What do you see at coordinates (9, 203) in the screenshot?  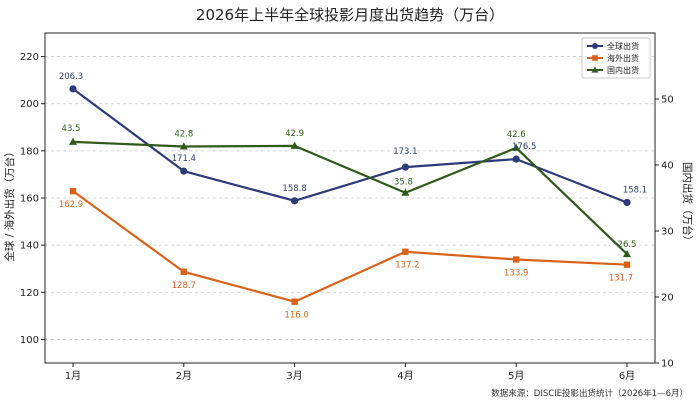 I see `y-axis-label-left: 全球 / 海外出货（万台）` at bounding box center [9, 203].